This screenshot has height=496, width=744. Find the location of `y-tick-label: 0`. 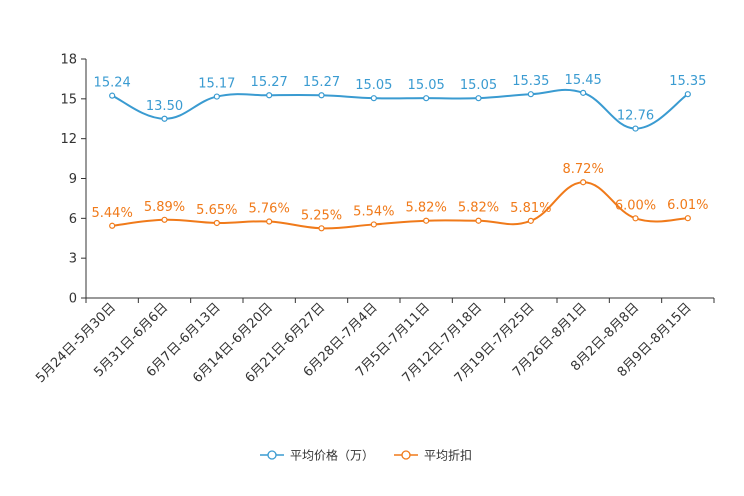

y-tick-label: 0 is located at coordinates (73, 299).